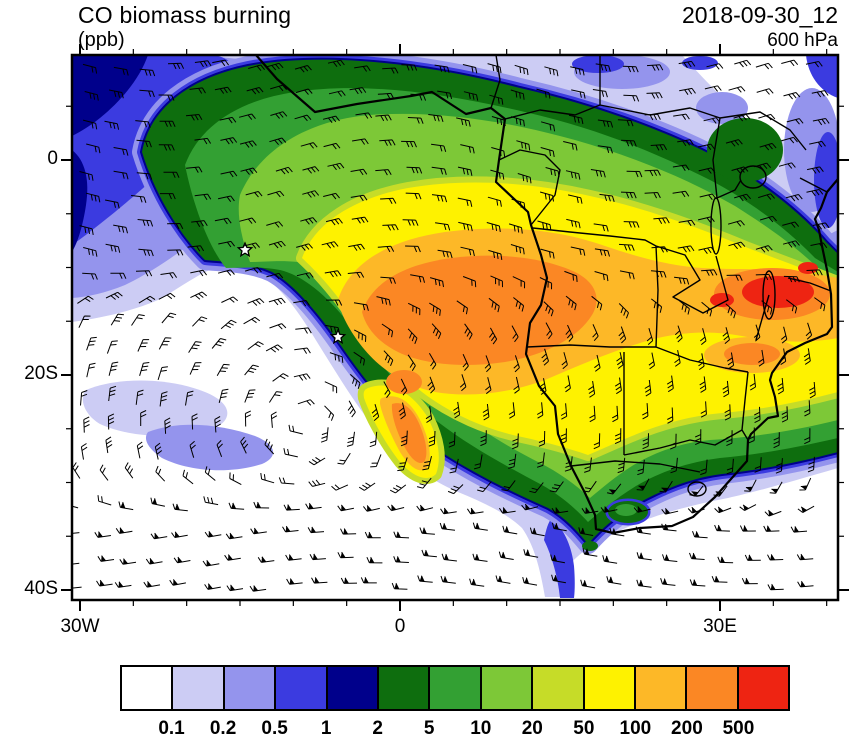 The width and height of the screenshot is (850, 750). Describe the element at coordinates (400, 626) in the screenshot. I see `lon-tick-label-0: 0` at that location.